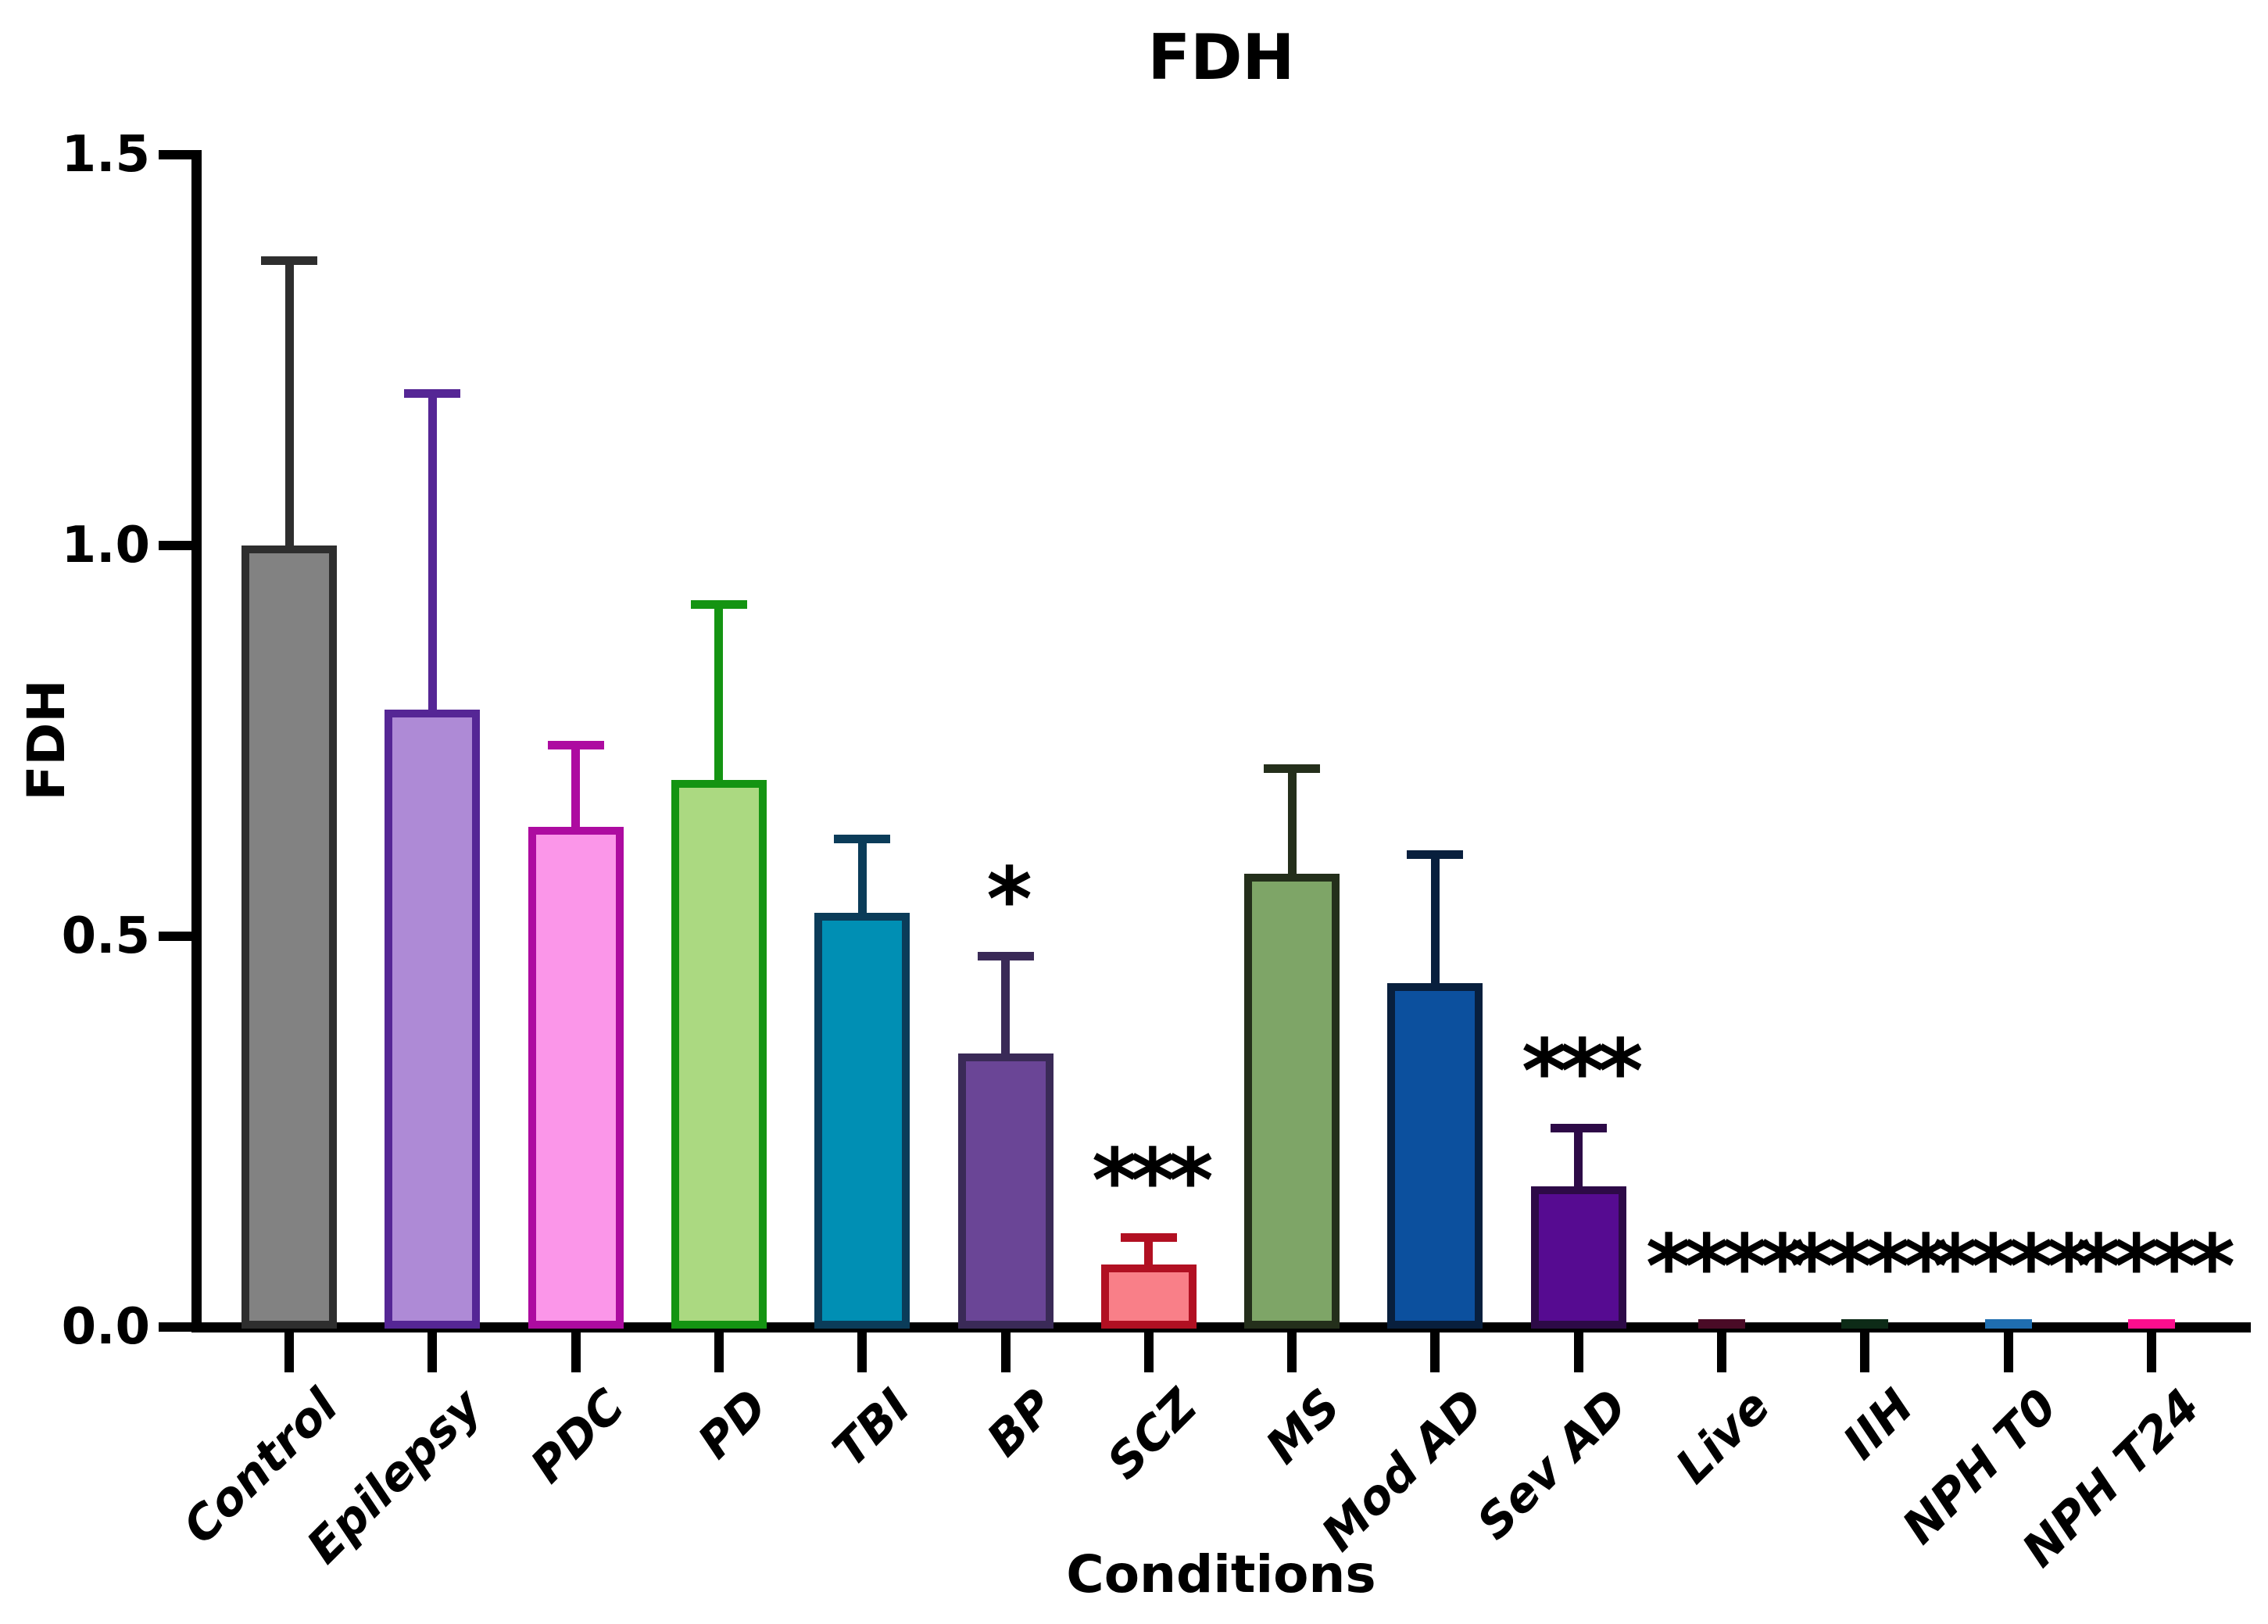 The height and width of the screenshot is (1624, 2268). I want to click on chart-title: FDH, so click(1221, 57).